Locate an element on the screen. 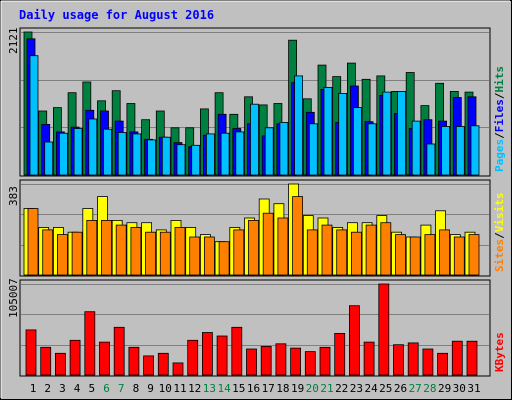  x-tick-label-day-29: 29 is located at coordinates (444, 388).